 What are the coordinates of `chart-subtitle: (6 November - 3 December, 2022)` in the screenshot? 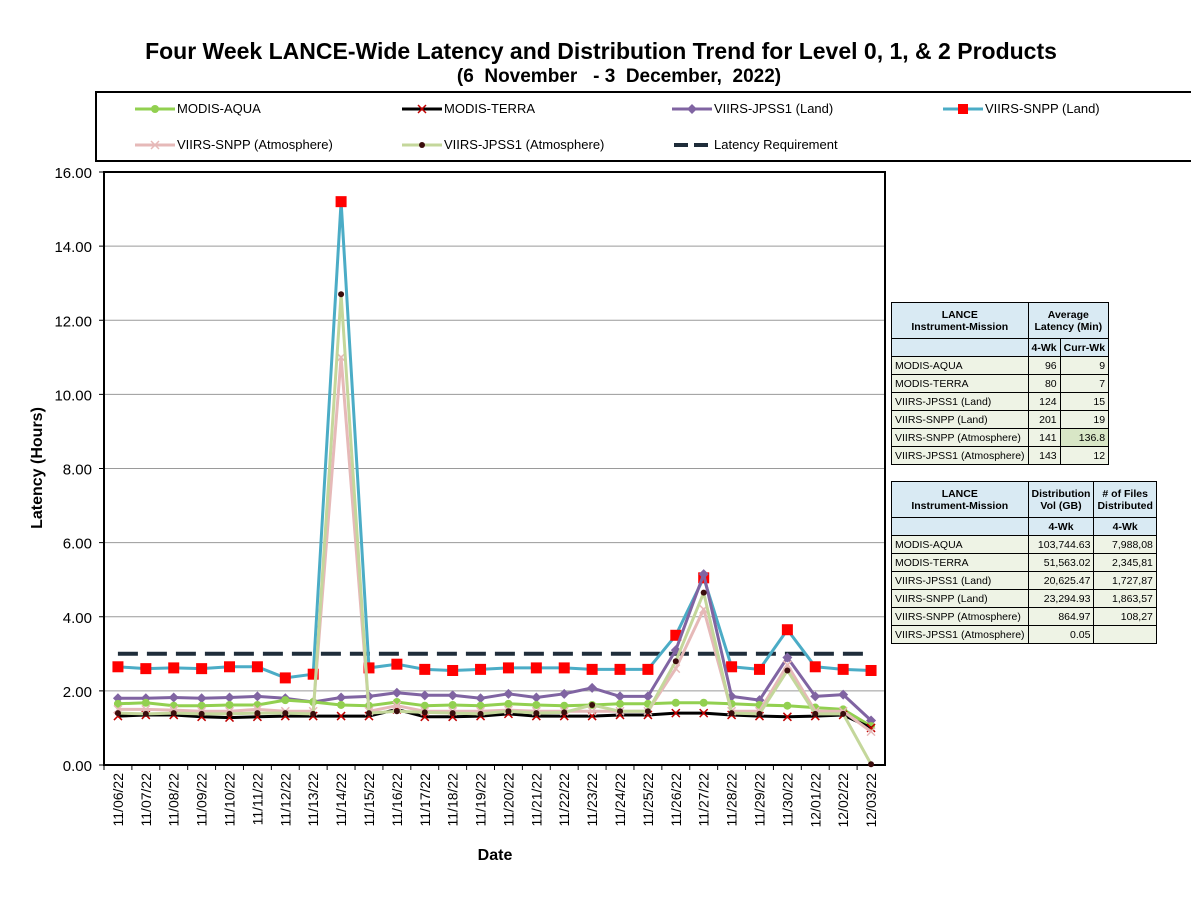 It's located at (619, 76).